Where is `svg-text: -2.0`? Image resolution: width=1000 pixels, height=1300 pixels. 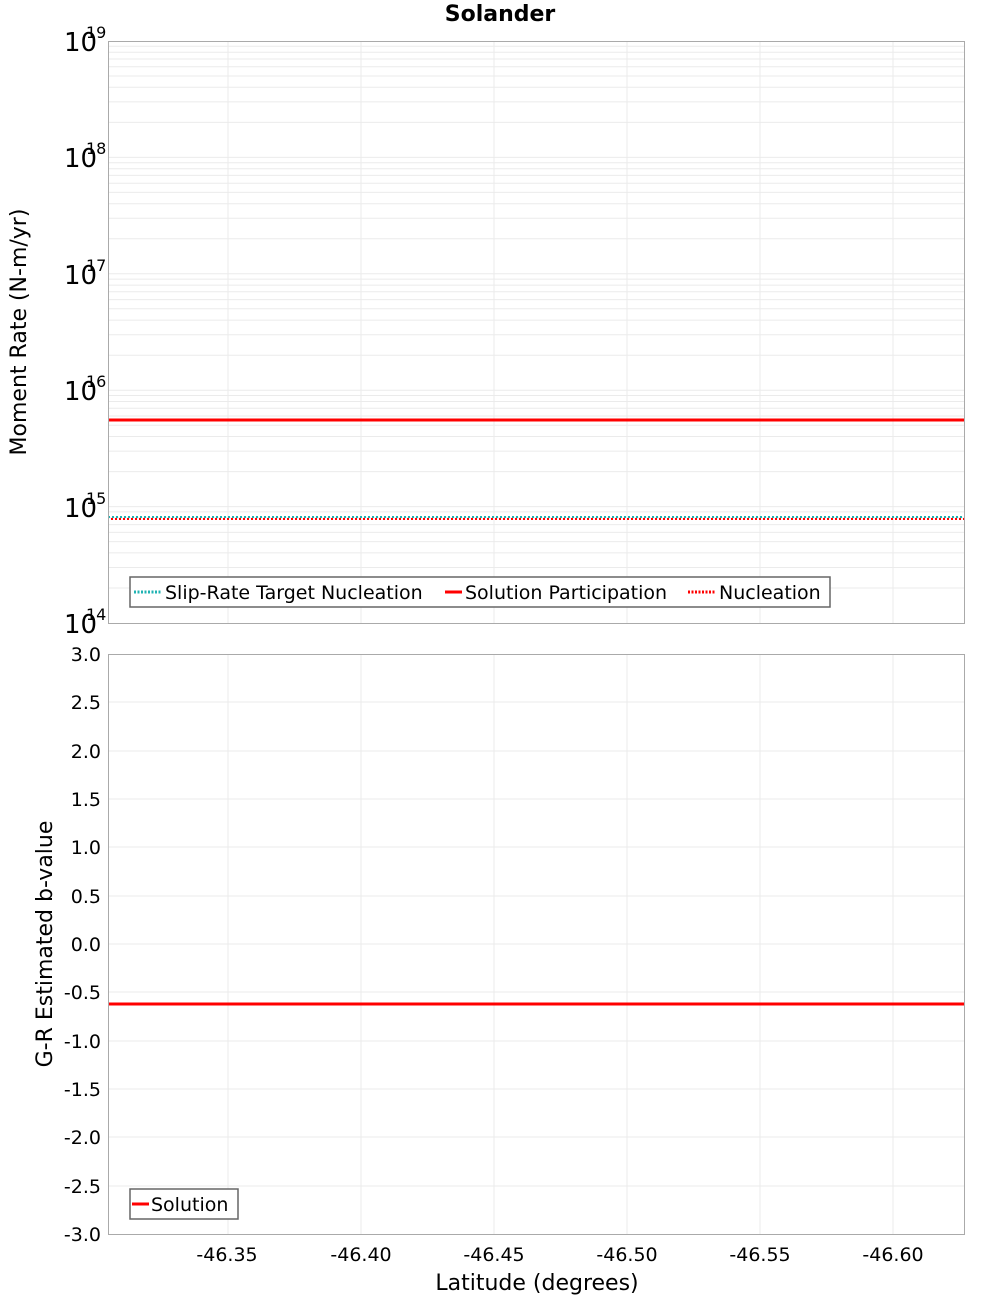 svg-text: -2.0 is located at coordinates (82, 1138).